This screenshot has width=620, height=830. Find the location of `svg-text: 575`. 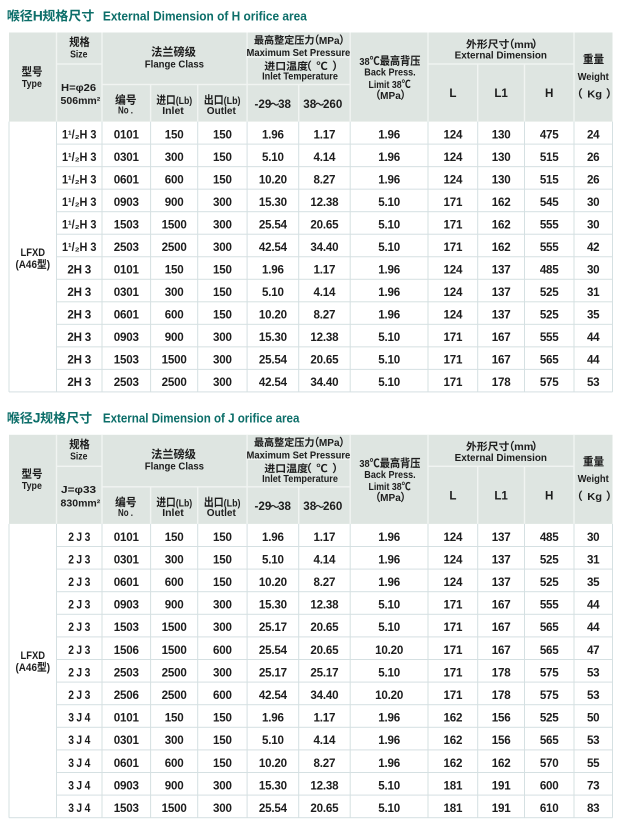

svg-text: 575 is located at coordinates (549, 672).